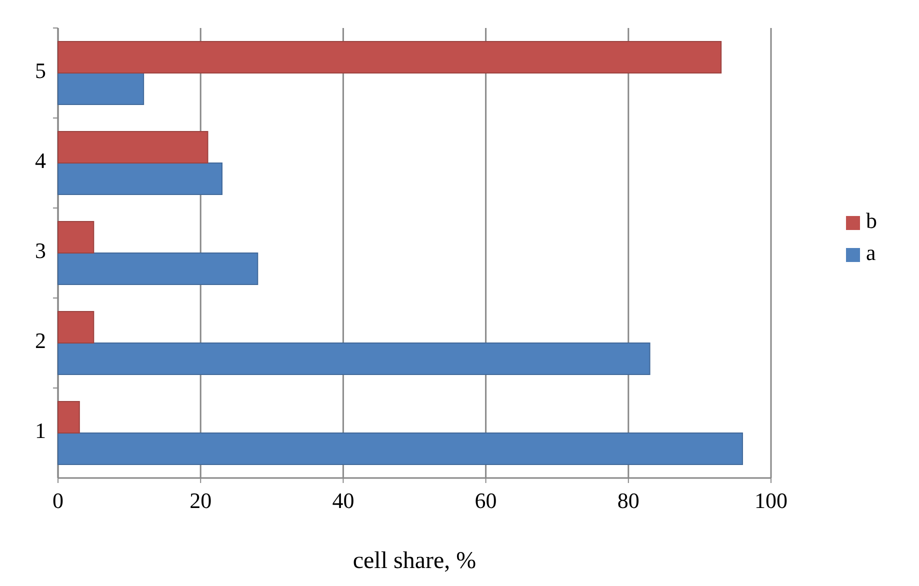  I want to click on y-tick-label: 3, so click(40, 251).